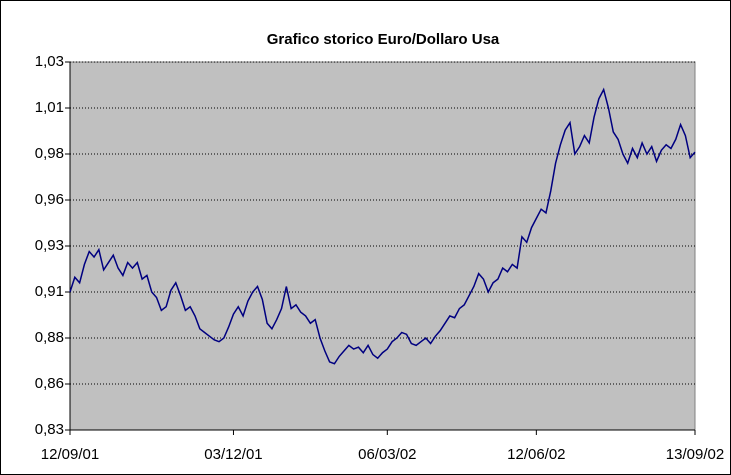 The width and height of the screenshot is (731, 475). What do you see at coordinates (49, 107) in the screenshot?
I see `y-tick-label: 1,01` at bounding box center [49, 107].